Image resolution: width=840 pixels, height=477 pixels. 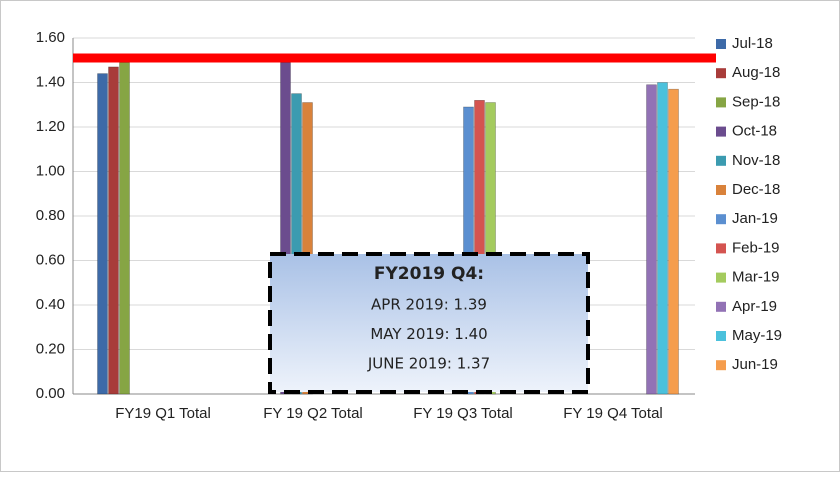 What do you see at coordinates (756, 247) in the screenshot?
I see `legend-label: Feb-19` at bounding box center [756, 247].